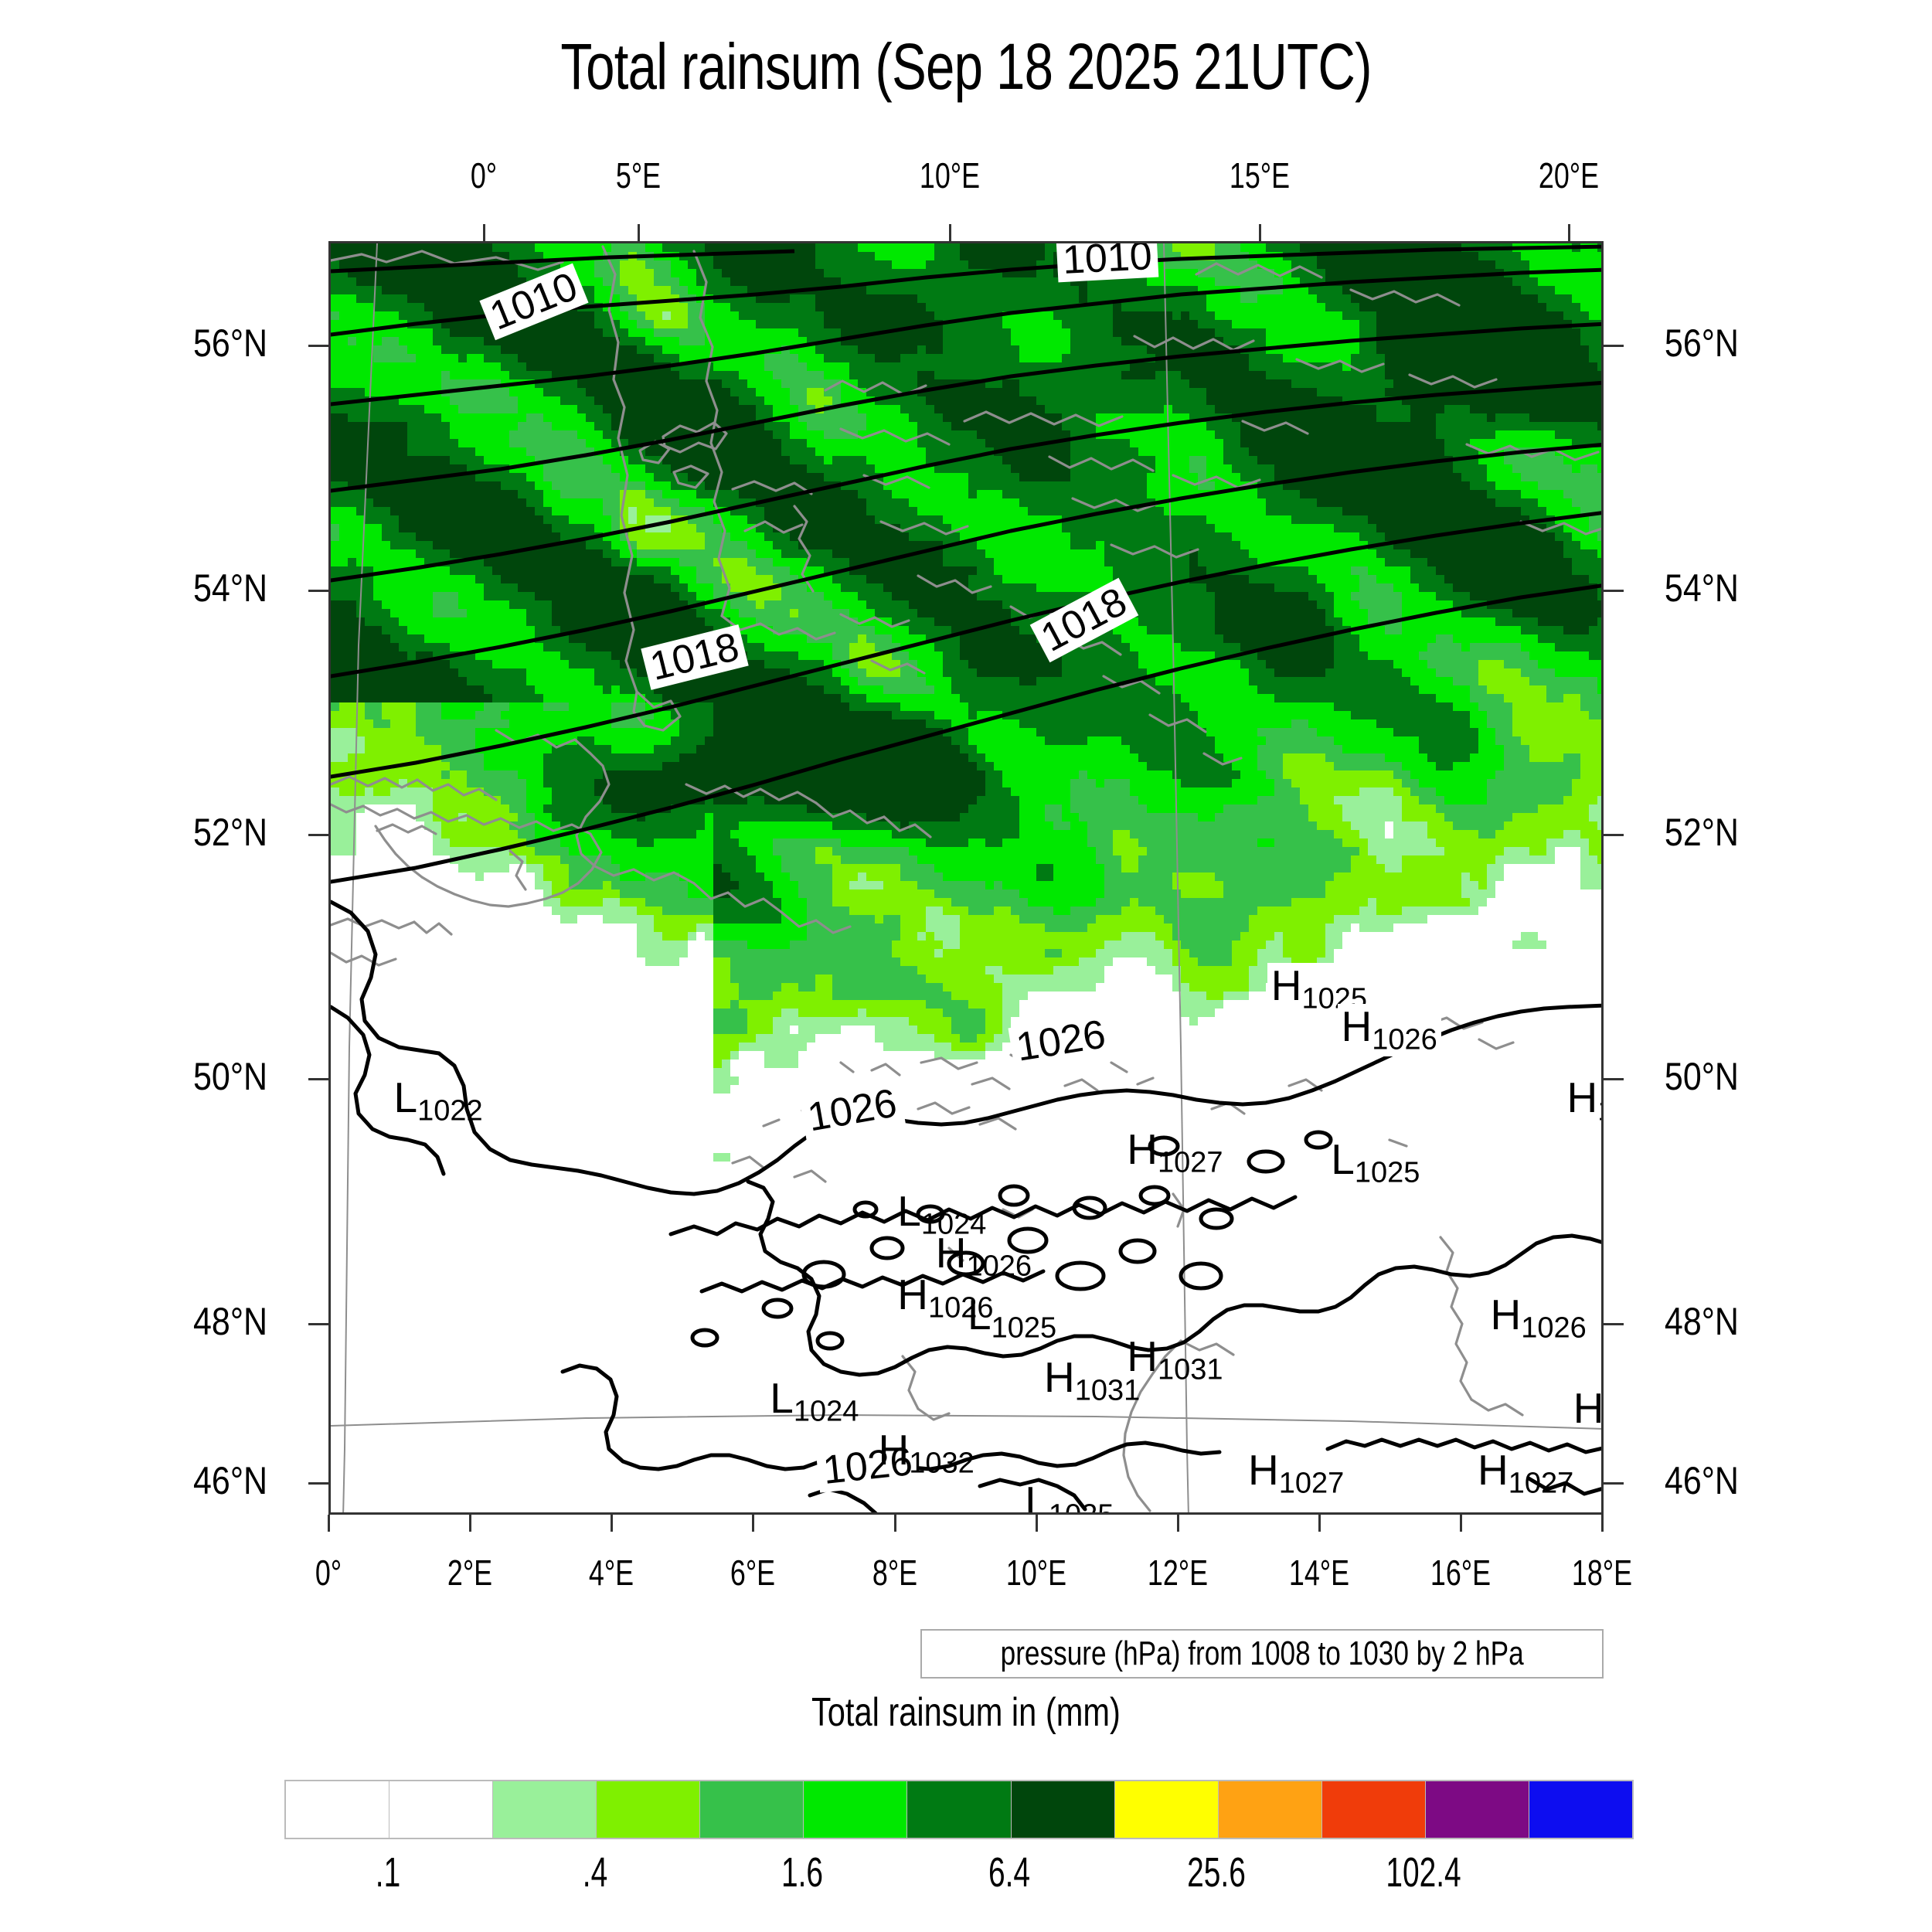  Describe the element at coordinates (450, 1111) in the screenshot. I see `pressure-center-value: 1022` at that location.